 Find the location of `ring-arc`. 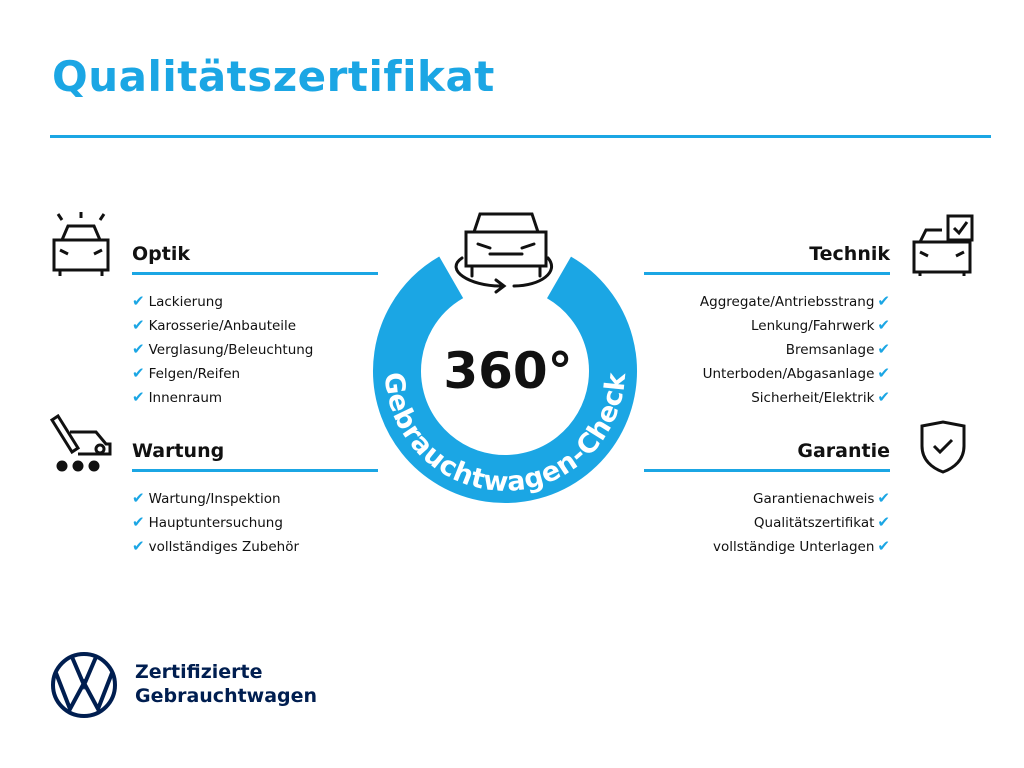

ring-arc is located at coordinates (505, 371).